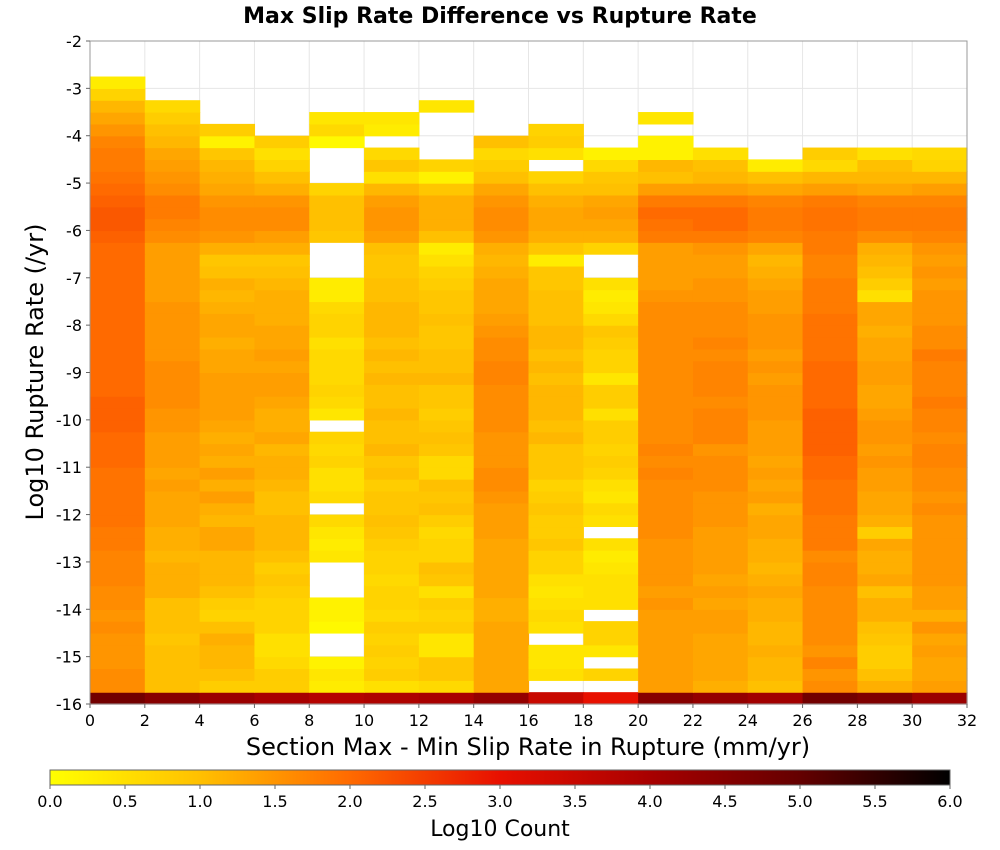 The image size is (1000, 850). I want to click on x-tick-label: 14, so click(474, 720).